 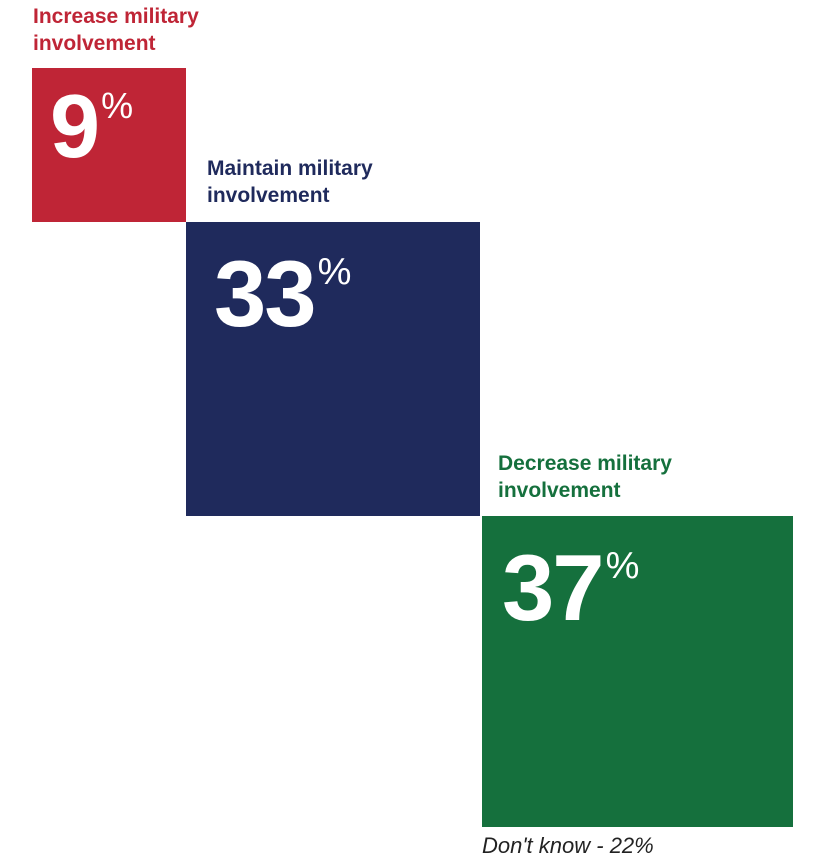 I want to click on category-label-decrease: Decrease military involvement, so click(x=585, y=477).